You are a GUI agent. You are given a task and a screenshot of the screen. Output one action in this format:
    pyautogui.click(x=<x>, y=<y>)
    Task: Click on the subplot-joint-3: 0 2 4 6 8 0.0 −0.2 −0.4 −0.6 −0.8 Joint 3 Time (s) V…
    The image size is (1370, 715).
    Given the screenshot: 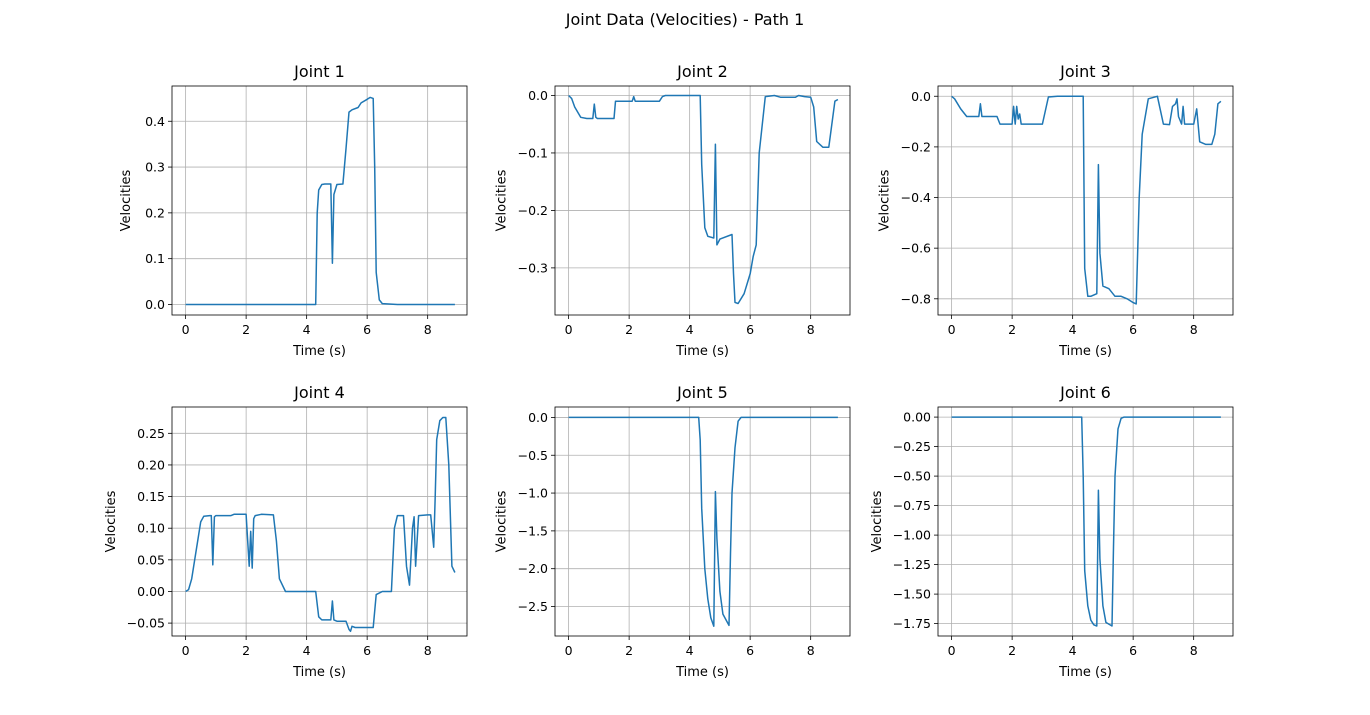 What is the action you would take?
    pyautogui.click(x=1056, y=210)
    